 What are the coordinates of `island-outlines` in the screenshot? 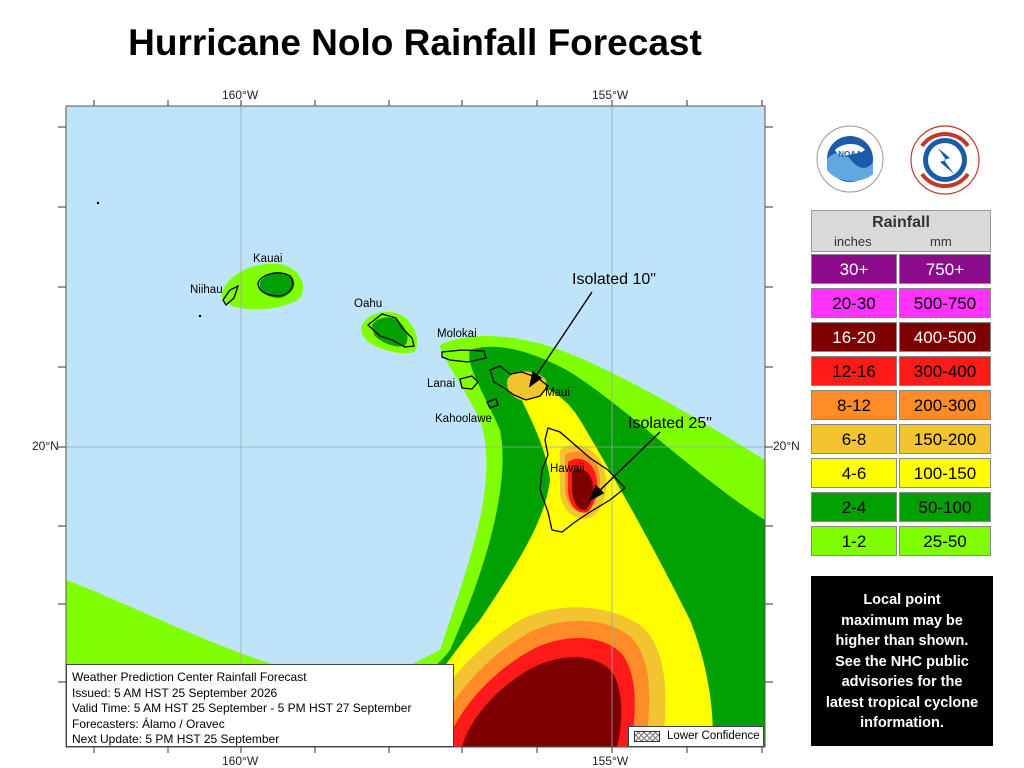 It's located at (424, 402).